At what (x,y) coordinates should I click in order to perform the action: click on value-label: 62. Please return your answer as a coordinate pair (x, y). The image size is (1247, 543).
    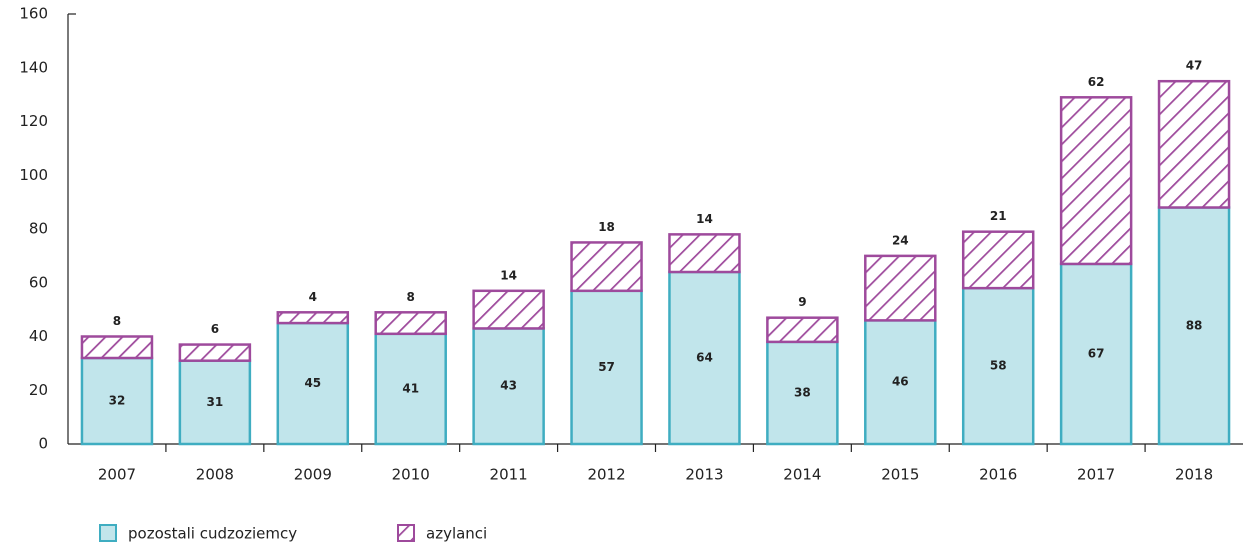
    Looking at the image, I should click on (1096, 82).